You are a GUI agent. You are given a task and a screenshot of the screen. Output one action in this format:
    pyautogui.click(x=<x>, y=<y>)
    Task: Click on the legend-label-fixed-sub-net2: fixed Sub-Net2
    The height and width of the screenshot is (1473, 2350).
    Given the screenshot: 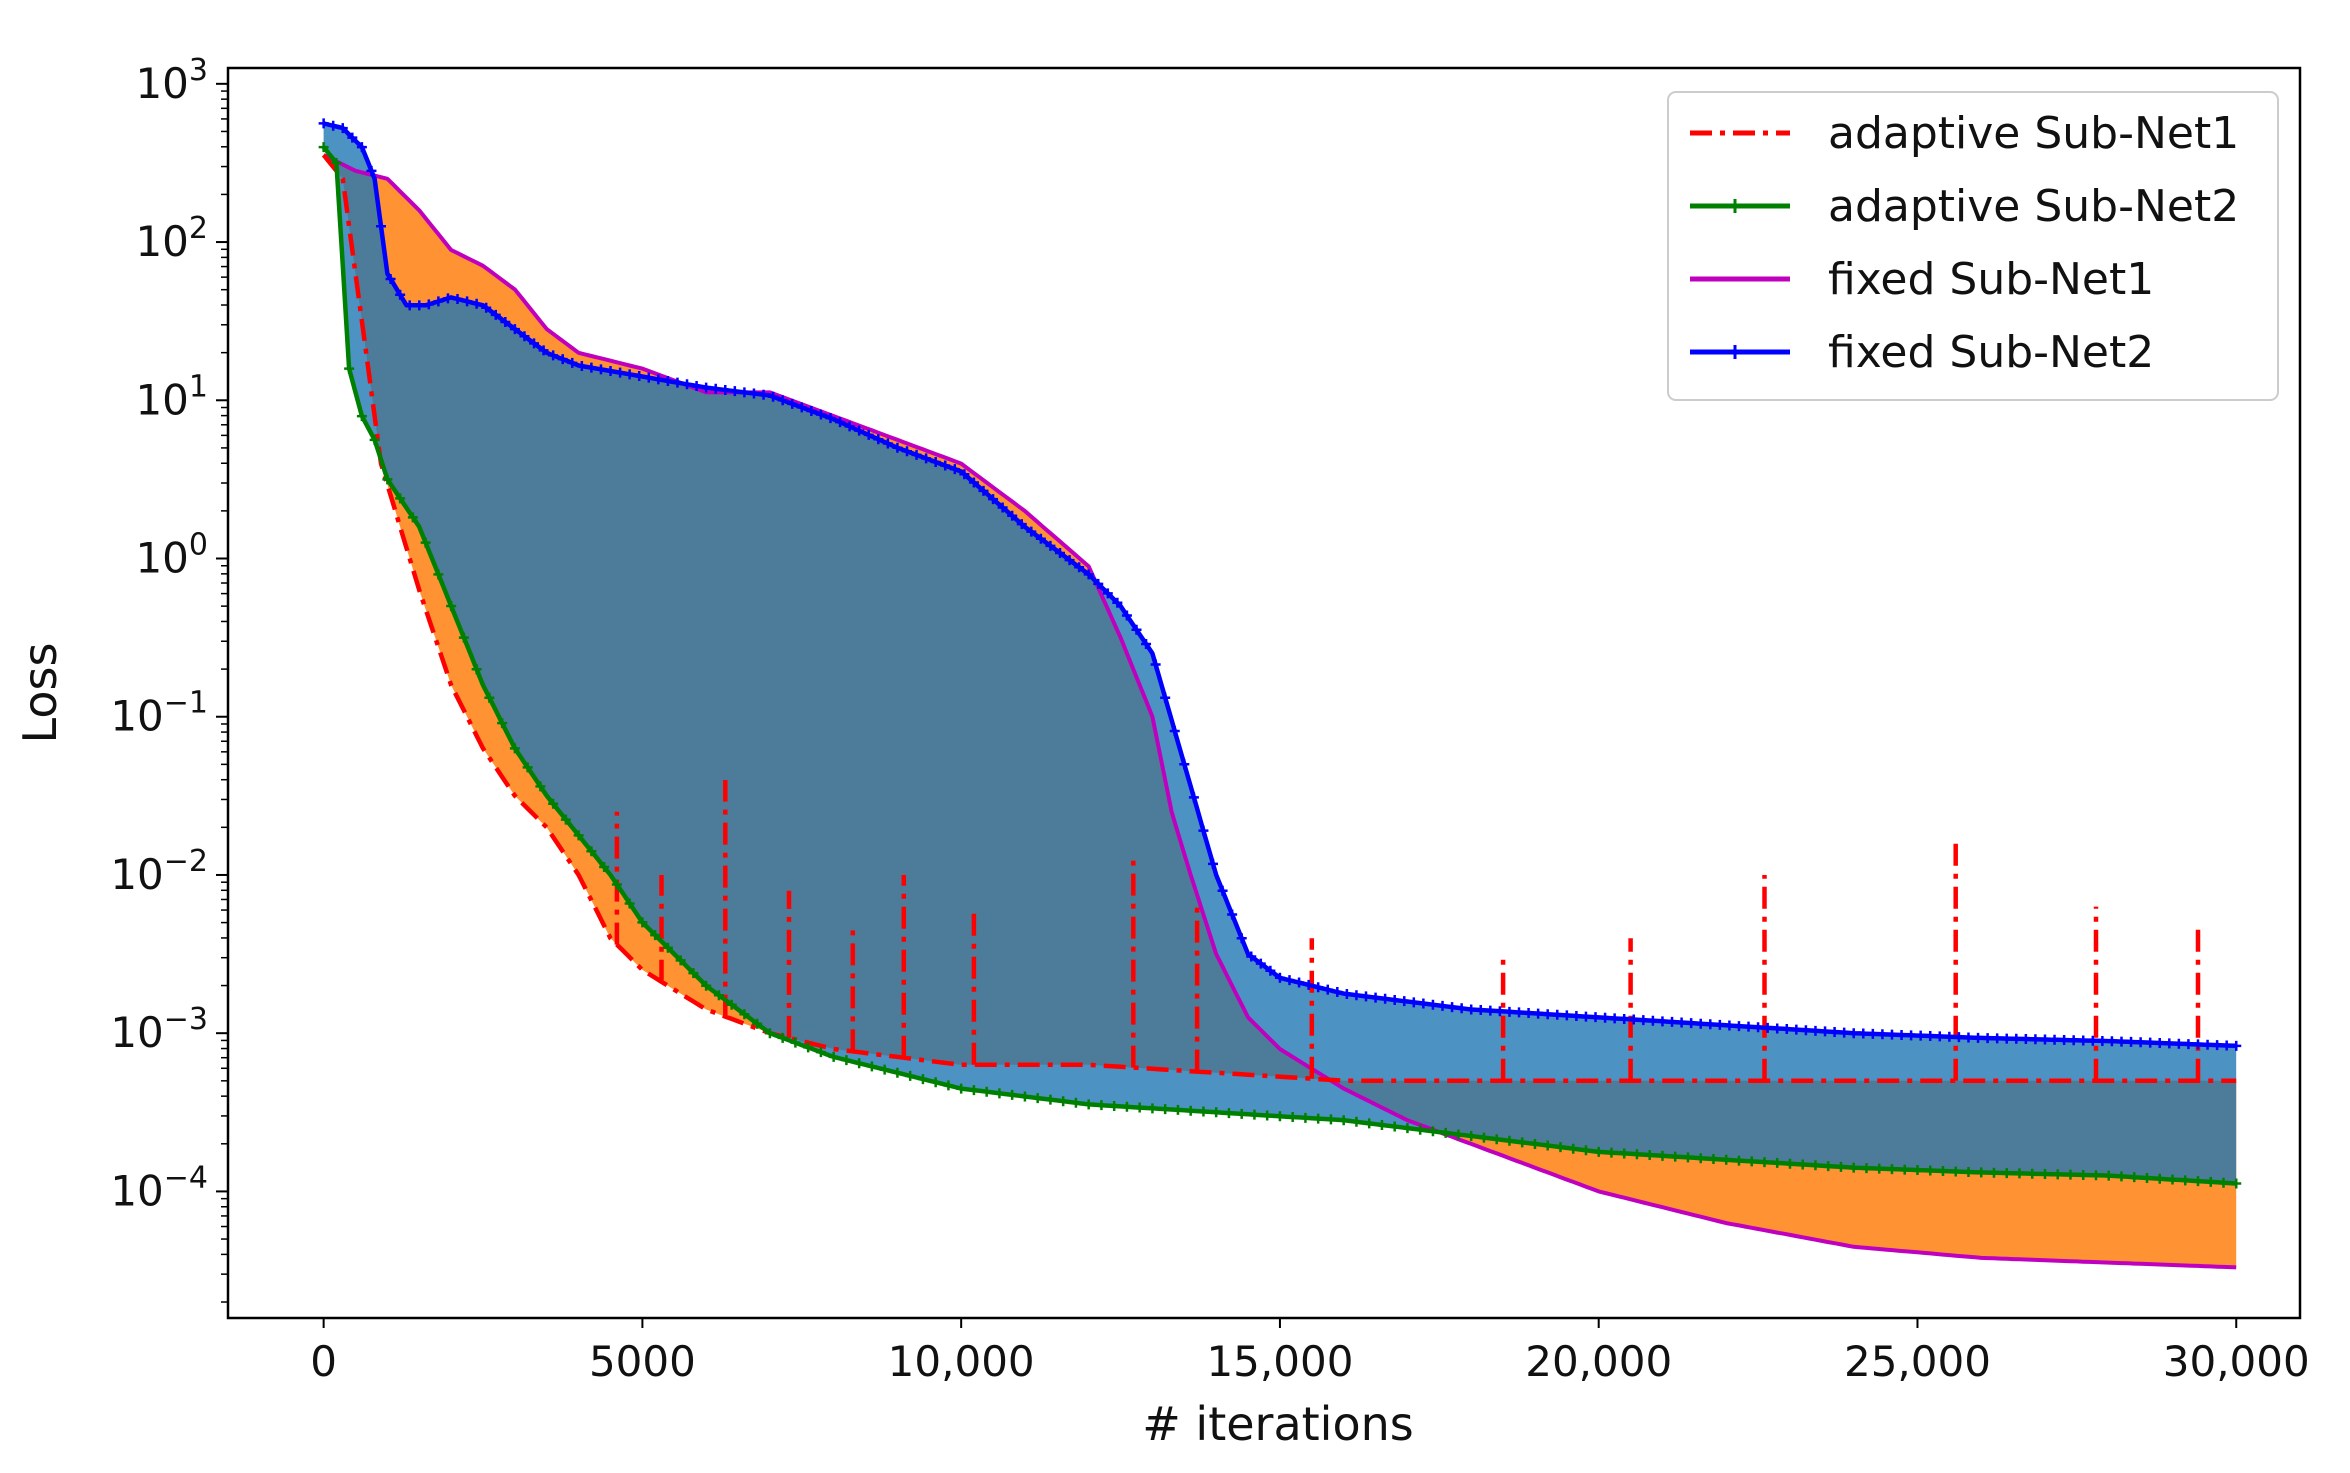 What is the action you would take?
    pyautogui.click(x=1991, y=352)
    